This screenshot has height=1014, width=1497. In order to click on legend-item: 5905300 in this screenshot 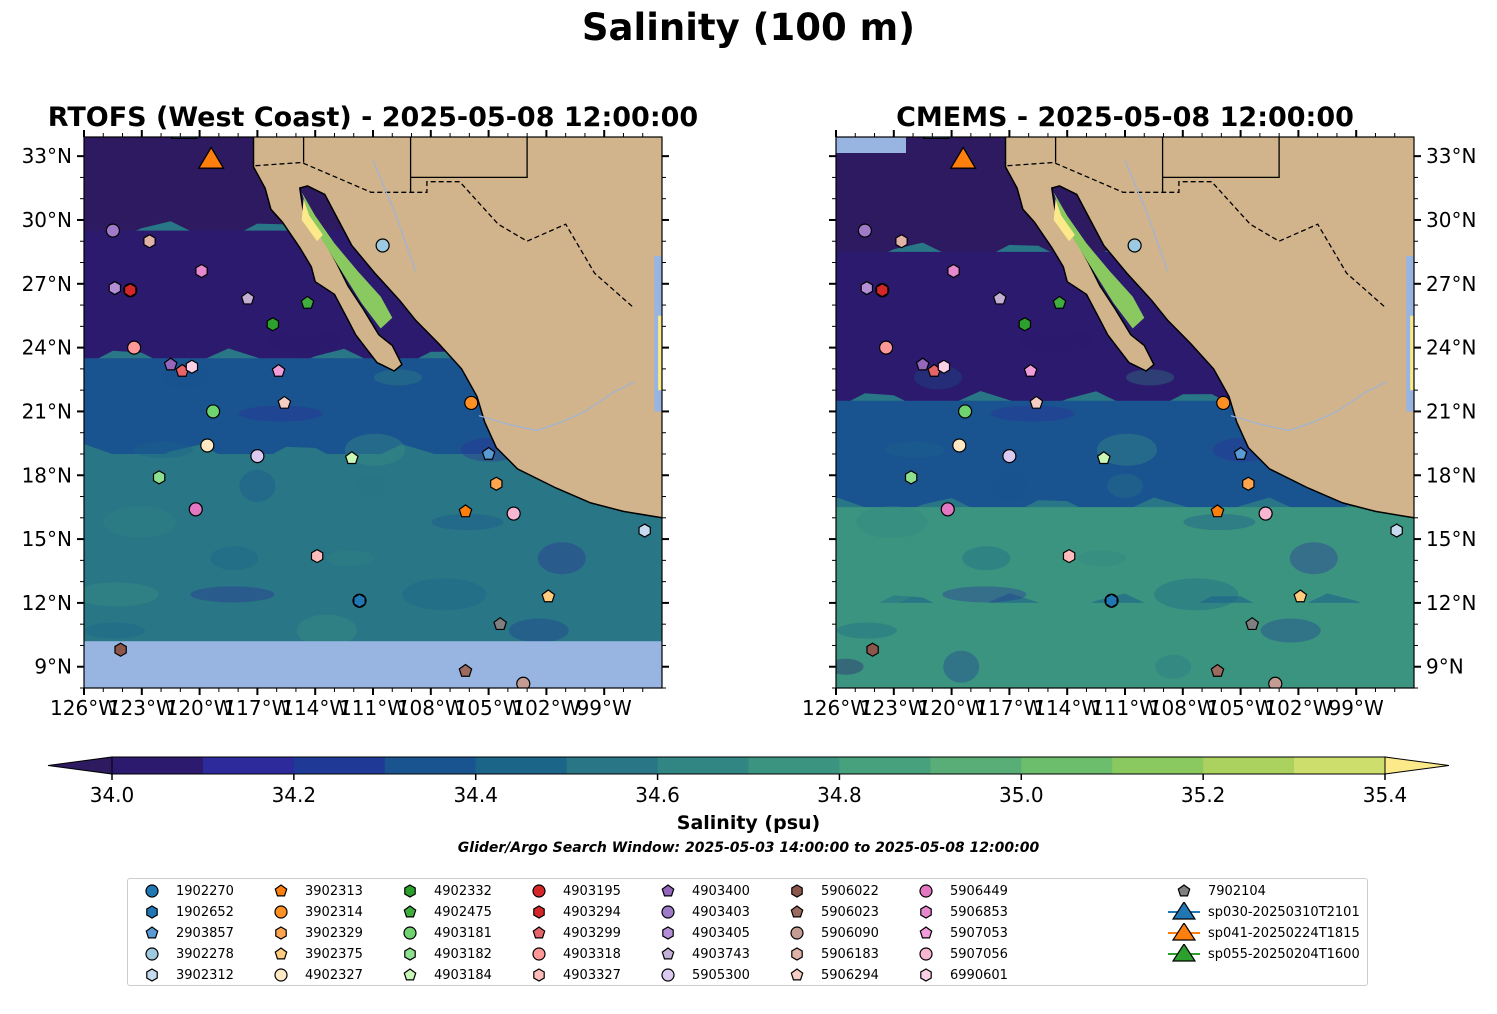, I will do `click(699, 975)`.